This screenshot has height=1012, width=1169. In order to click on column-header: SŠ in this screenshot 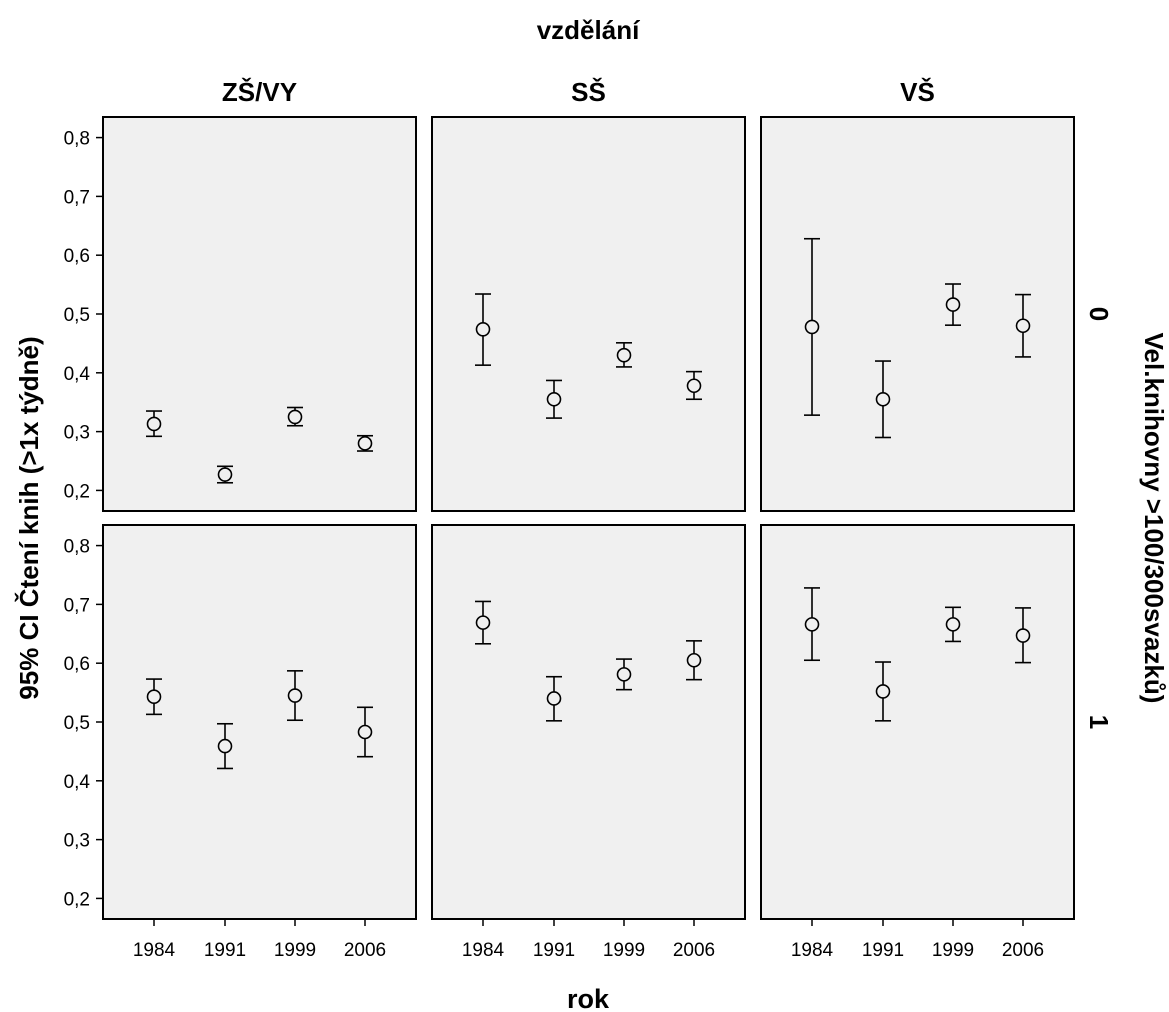, I will do `click(588, 92)`.